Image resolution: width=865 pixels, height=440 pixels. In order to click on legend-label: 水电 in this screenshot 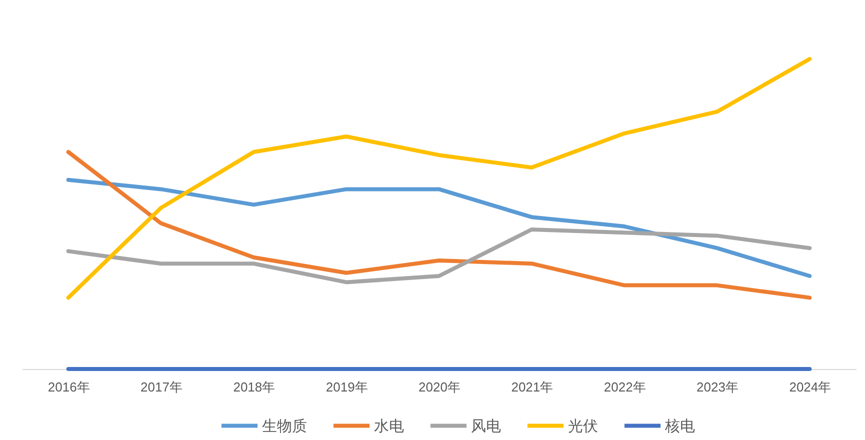, I will do `click(389, 426)`.